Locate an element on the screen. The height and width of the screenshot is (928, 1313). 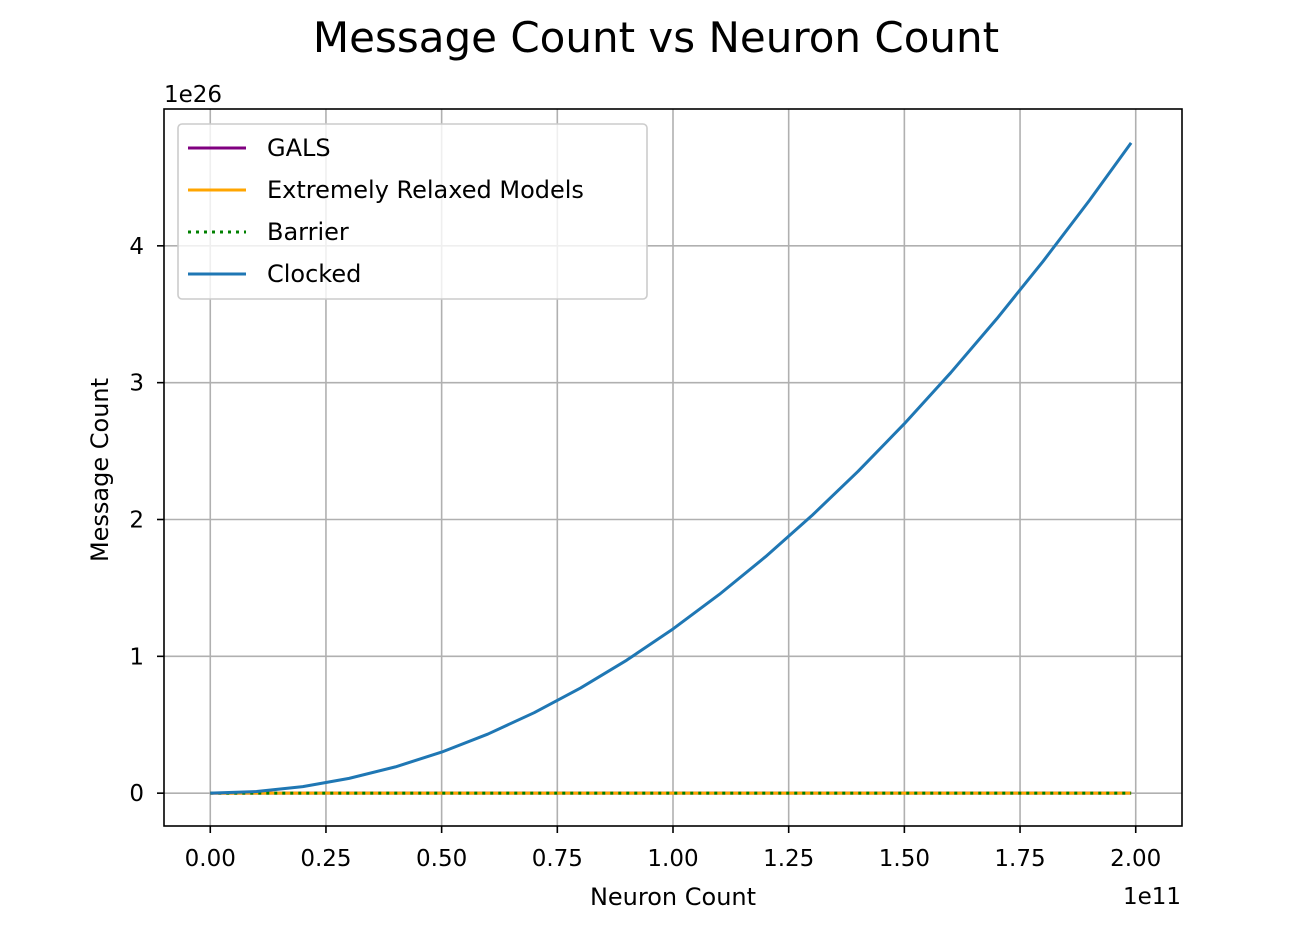
x-tick-label: 1.50 is located at coordinates (904, 859).